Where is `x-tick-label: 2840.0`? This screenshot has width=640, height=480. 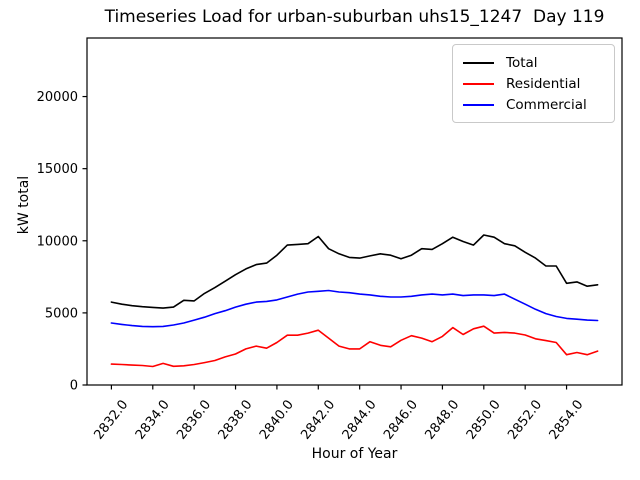
x-tick-label: 2840.0 is located at coordinates (277, 419).